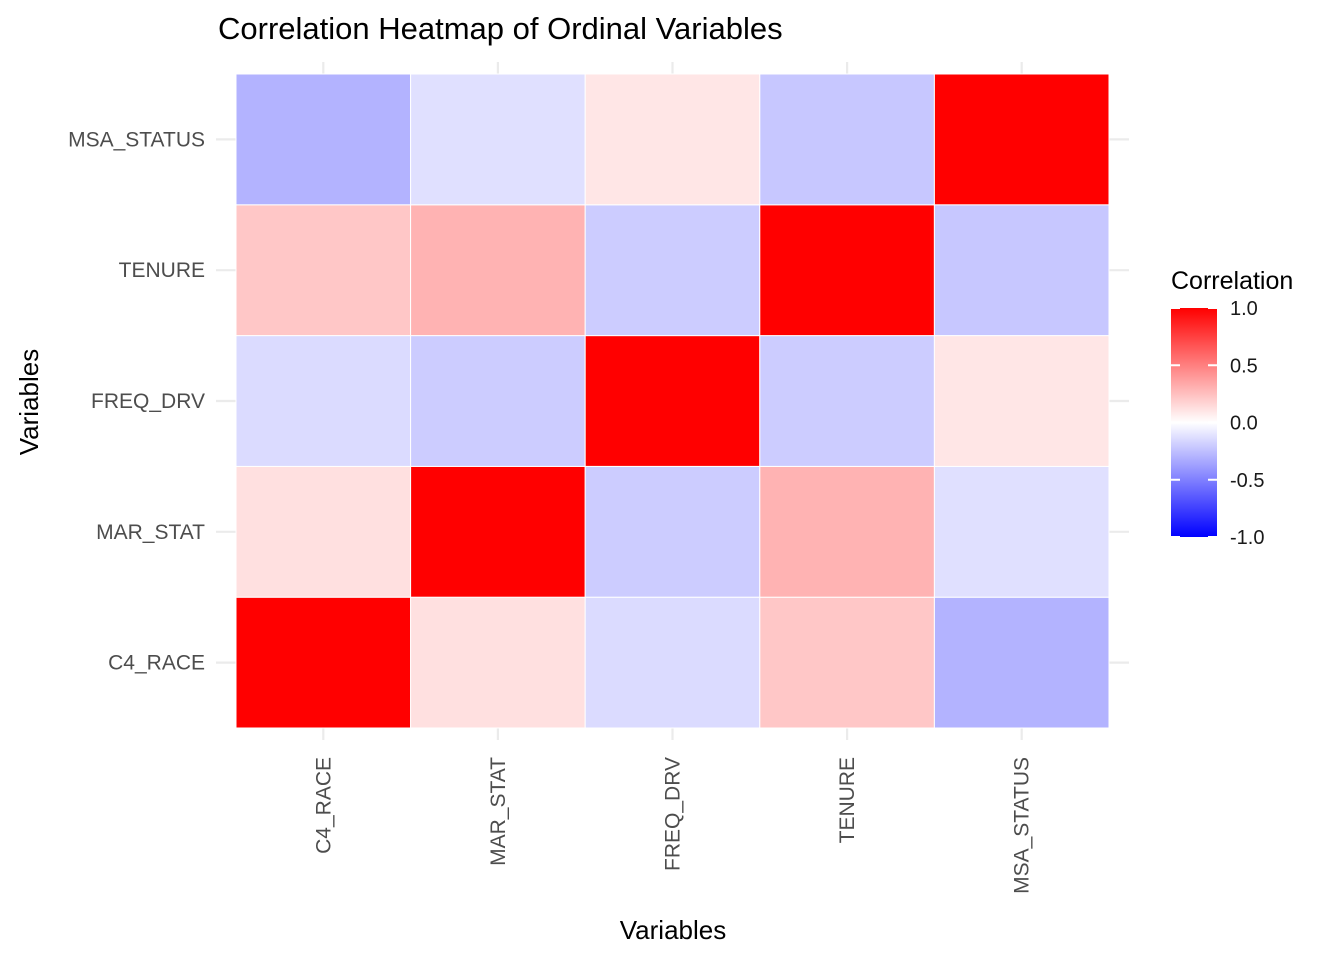  Describe the element at coordinates (498, 401) in the screenshot. I see `heatmap-cell-mar_stat-freq_drv` at that location.